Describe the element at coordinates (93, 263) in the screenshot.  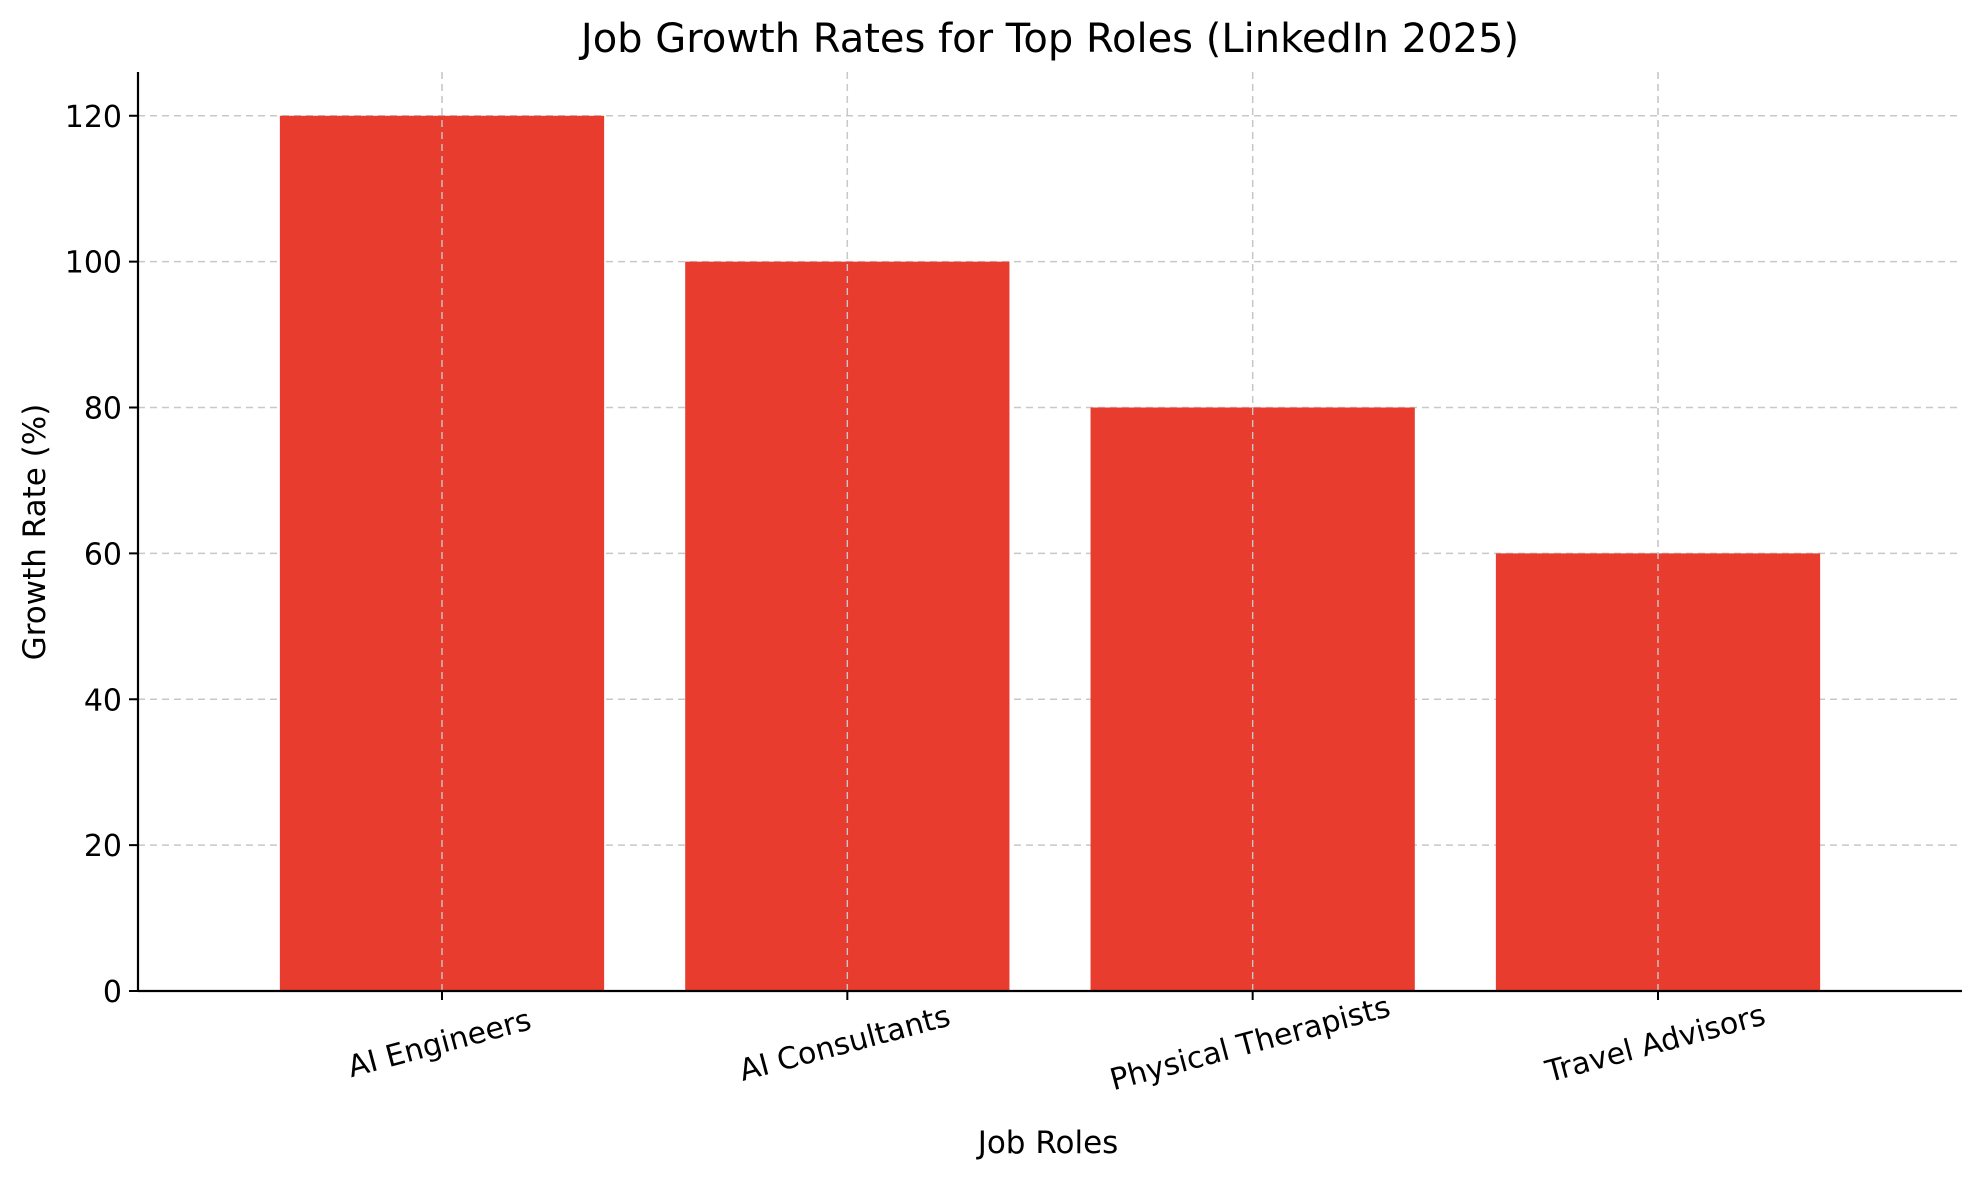
I see `y-tick-label-100: 100` at that location.